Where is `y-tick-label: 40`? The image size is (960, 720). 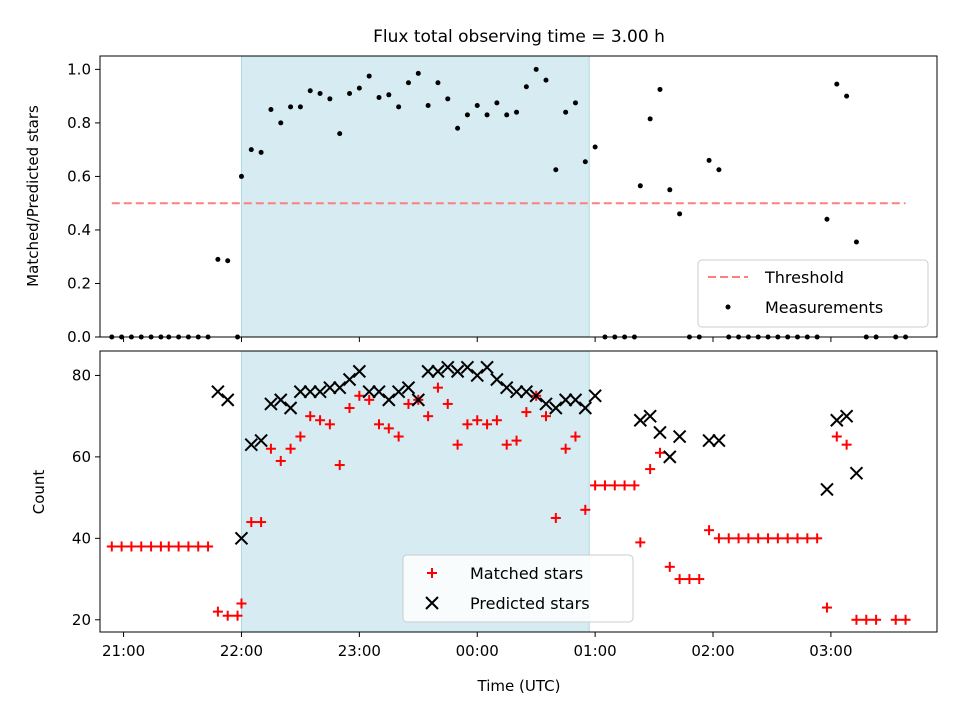 y-tick-label: 40 is located at coordinates (81, 538).